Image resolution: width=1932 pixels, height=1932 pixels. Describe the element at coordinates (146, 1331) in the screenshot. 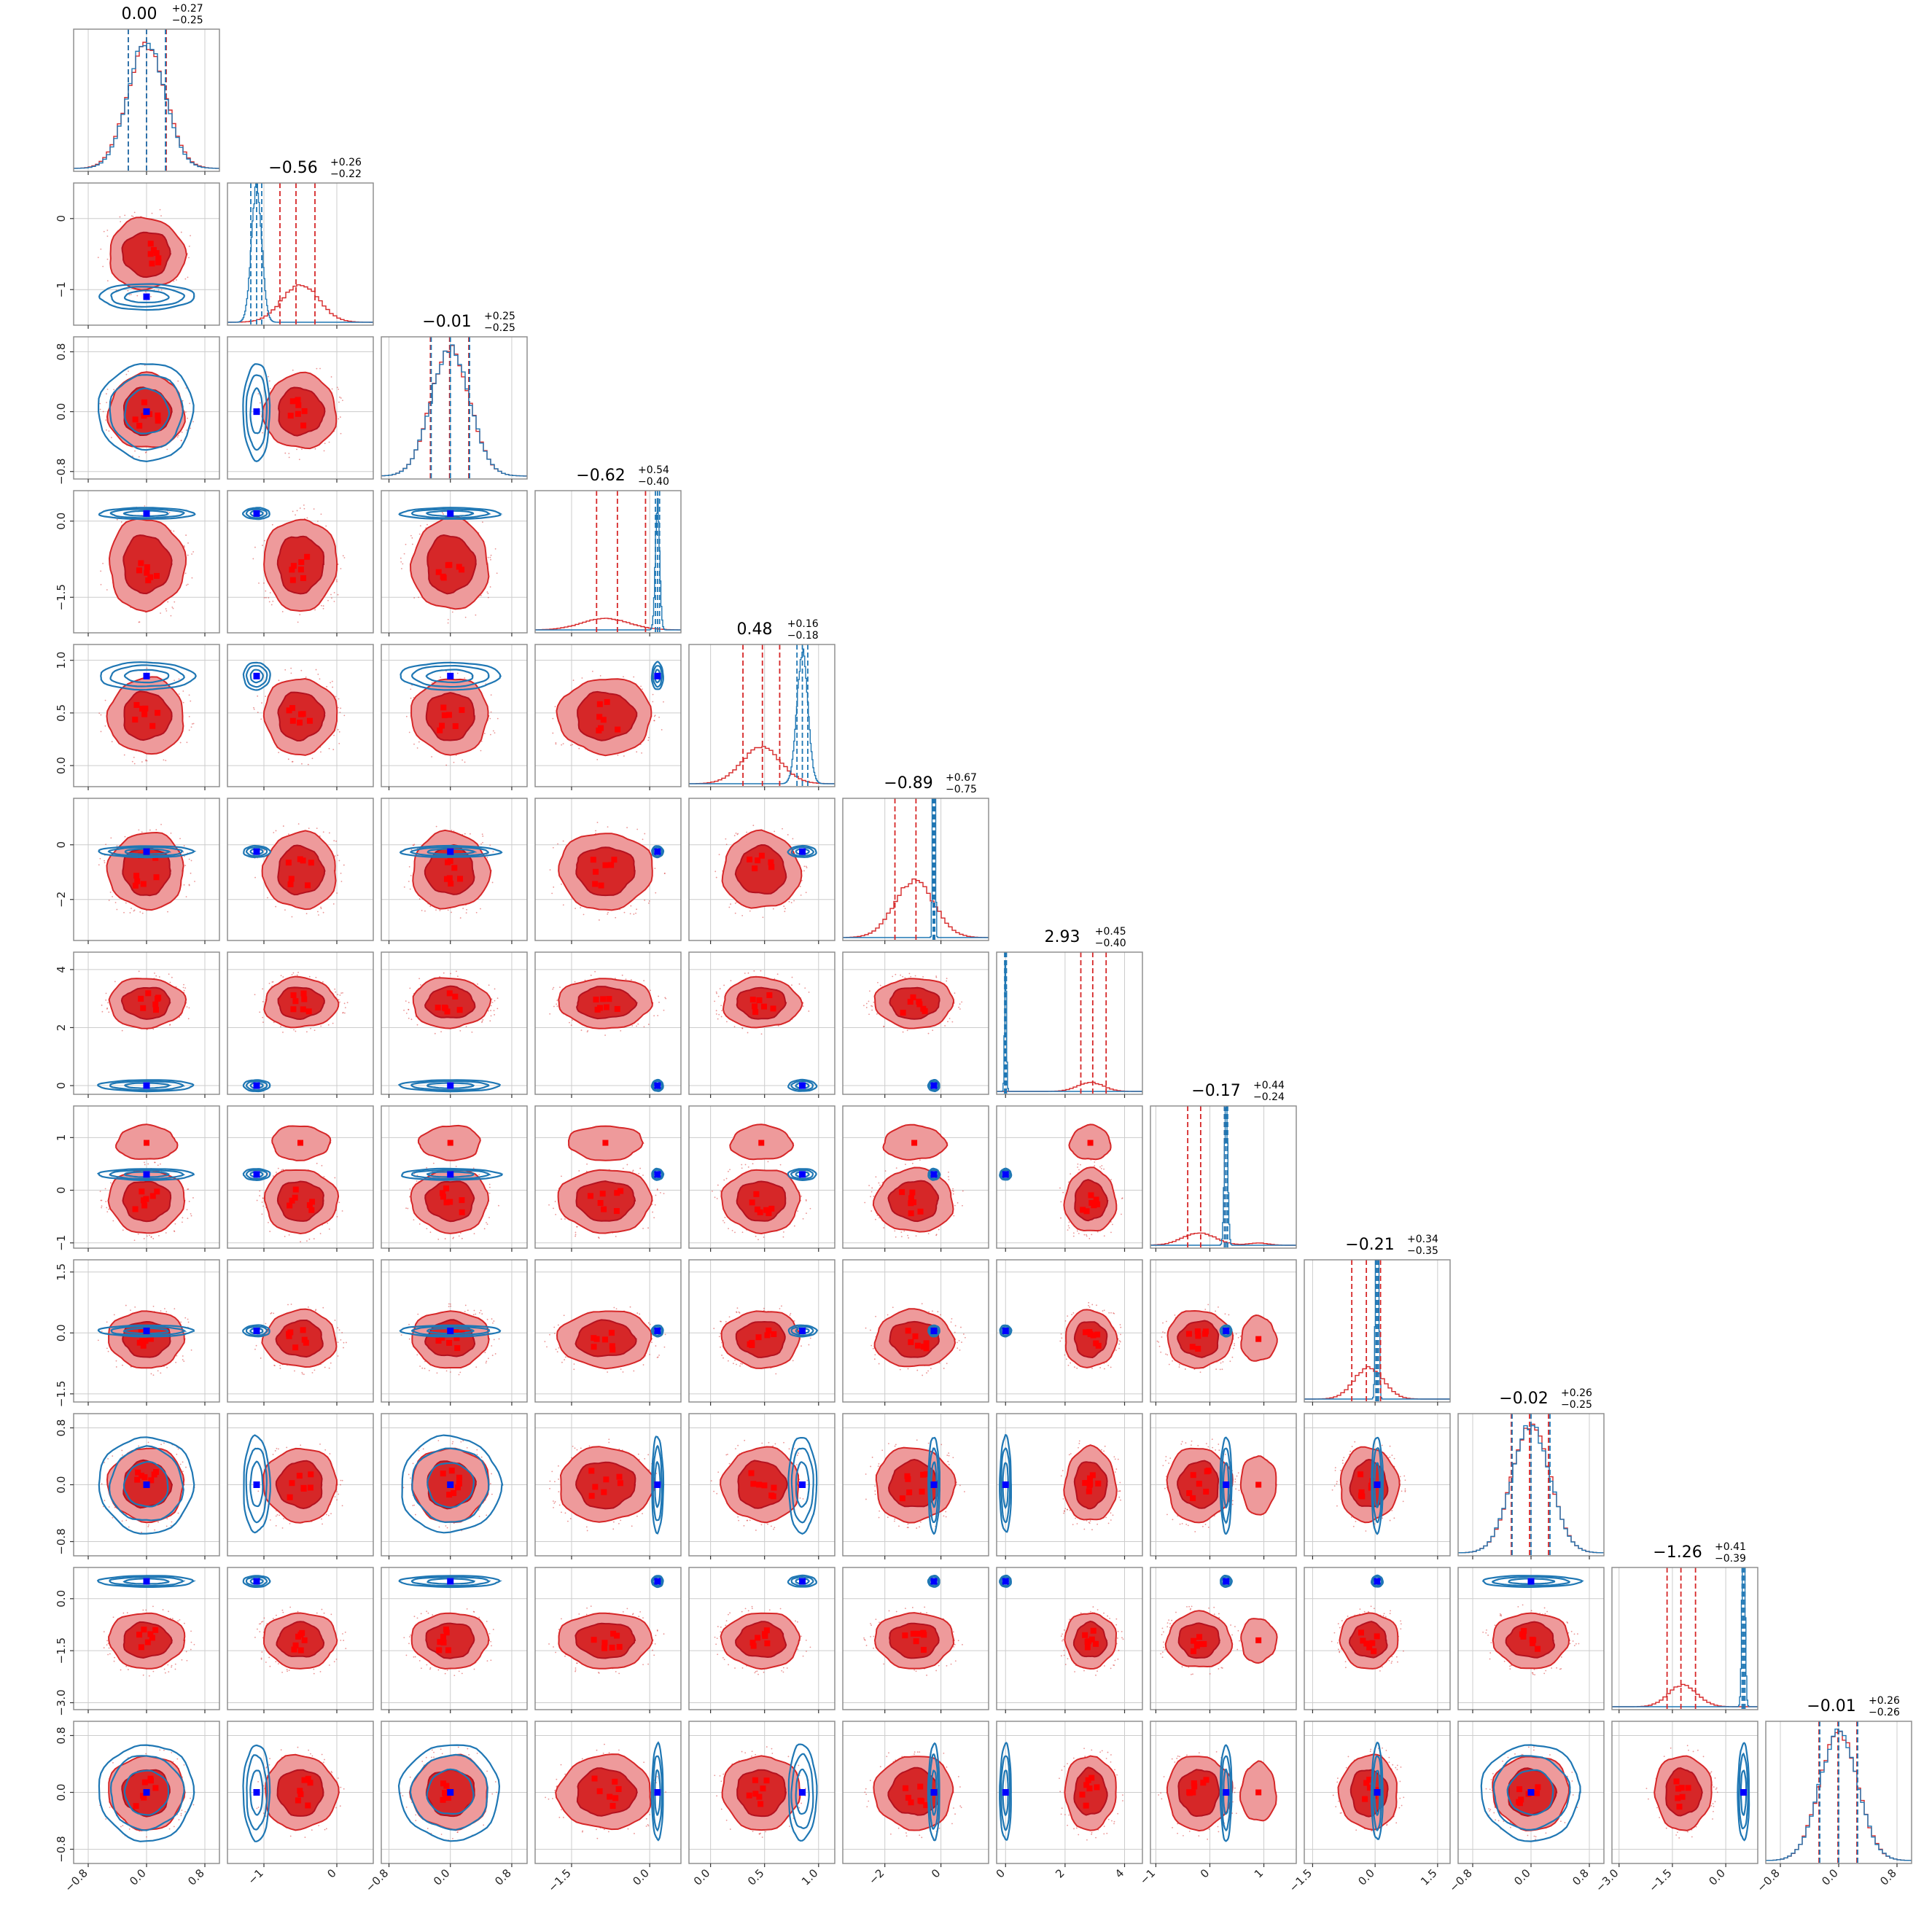

I see `blue-contour-outer` at that location.